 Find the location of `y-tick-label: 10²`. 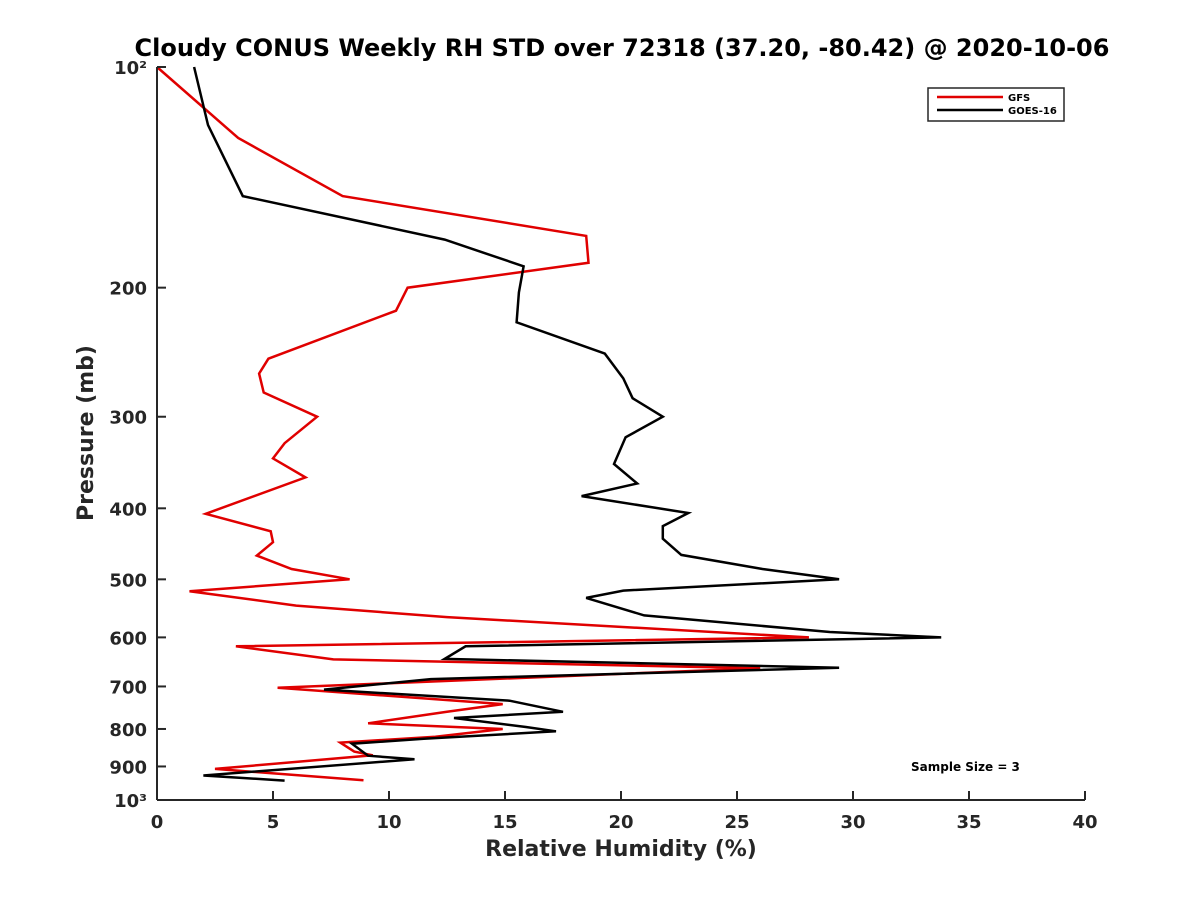

y-tick-label: 10² is located at coordinates (130, 68).